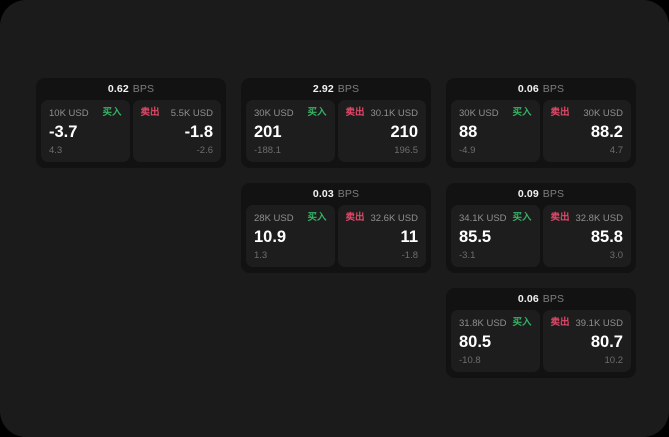 This screenshot has width=669, height=437. Describe the element at coordinates (270, 237) in the screenshot. I see `buy-value: 10.9` at that location.